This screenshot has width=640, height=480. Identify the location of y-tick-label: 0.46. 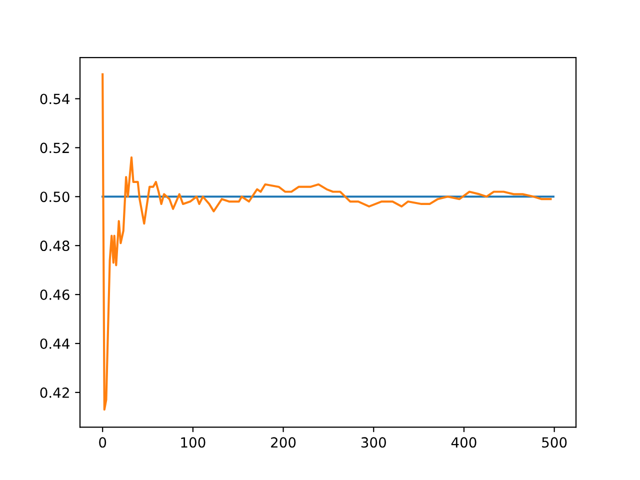
(55, 295).